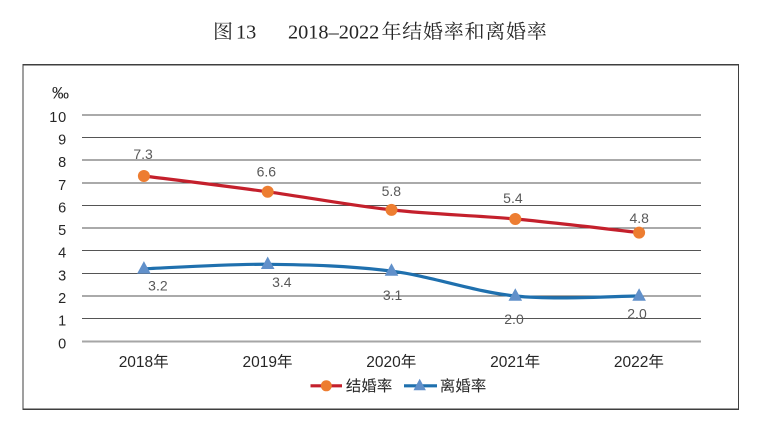  I want to click on svg-text: 3.4, so click(282, 282).